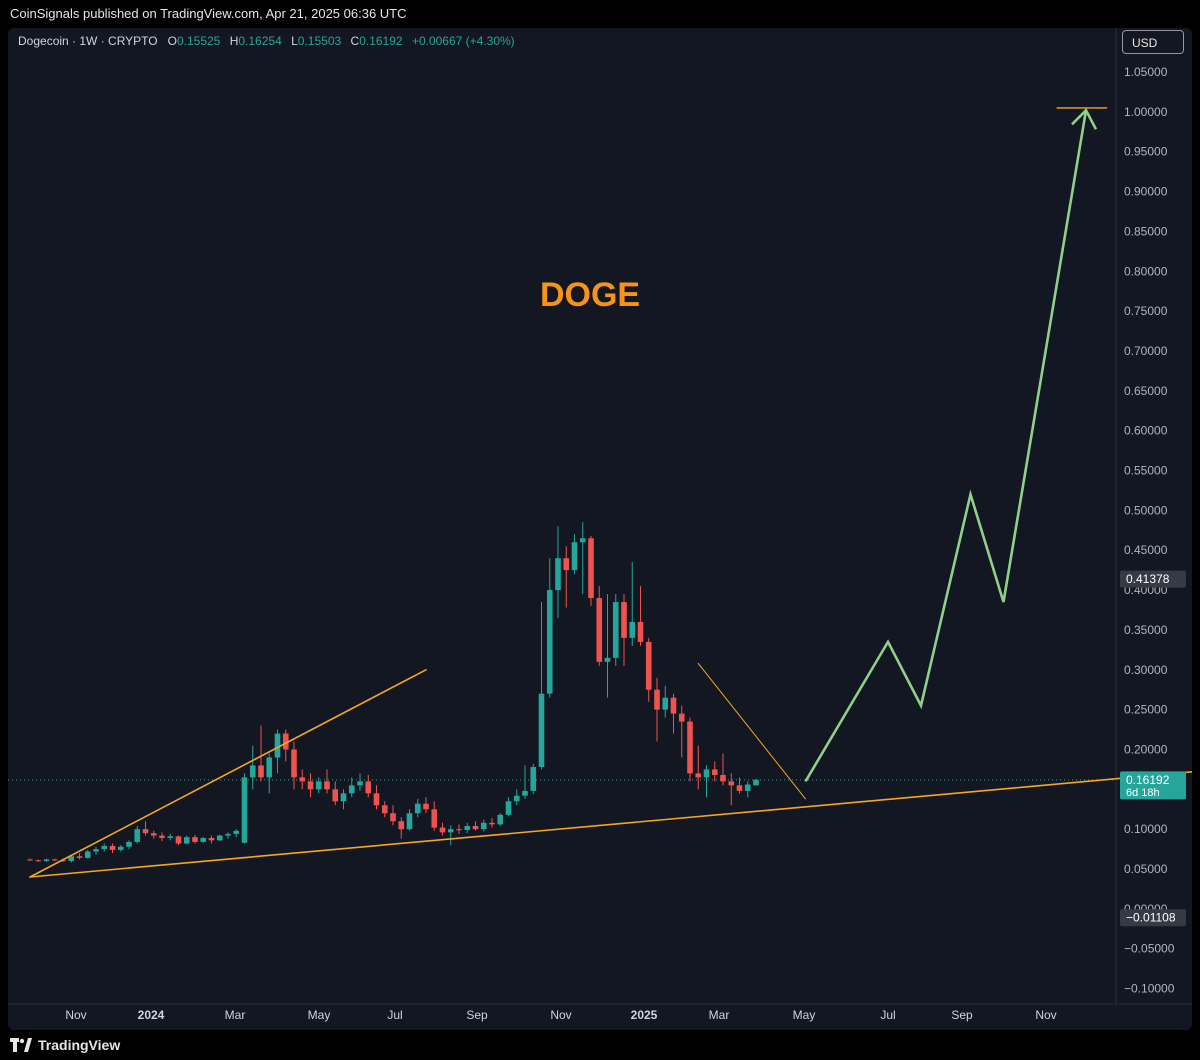  Describe the element at coordinates (319, 41) in the screenshot. I see `low-value: 0.15503` at that location.